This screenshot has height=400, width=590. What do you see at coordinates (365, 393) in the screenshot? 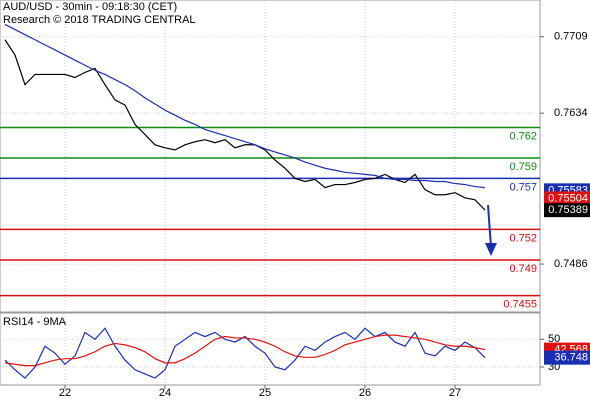
I see `x-tick-label: 26` at bounding box center [365, 393].